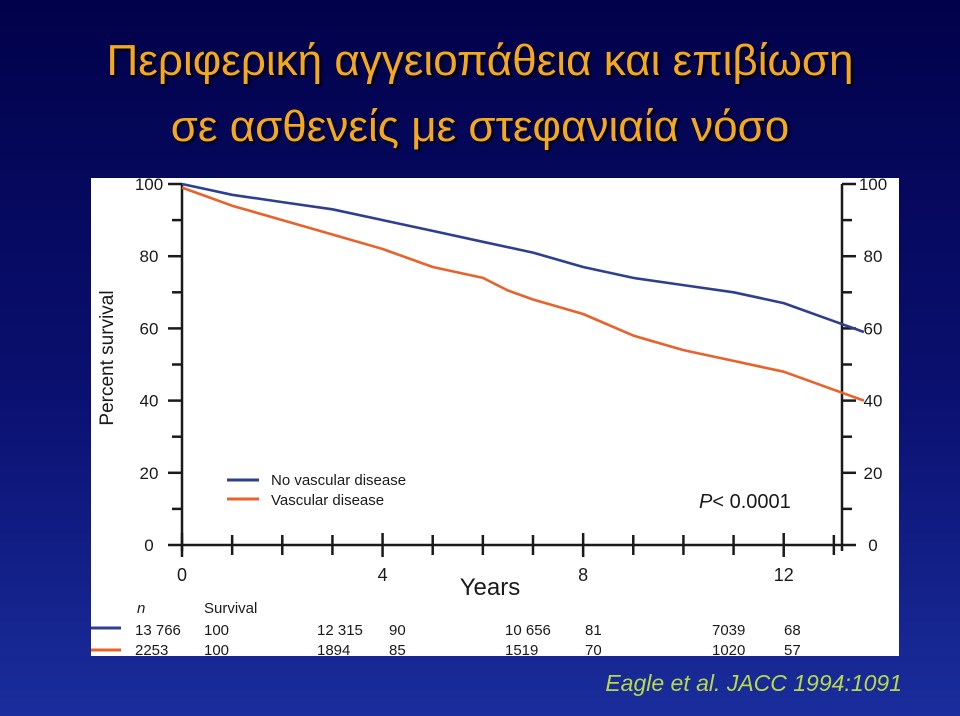 The width and height of the screenshot is (960, 716). I want to click on y-tick-label-right: 80, so click(873, 256).